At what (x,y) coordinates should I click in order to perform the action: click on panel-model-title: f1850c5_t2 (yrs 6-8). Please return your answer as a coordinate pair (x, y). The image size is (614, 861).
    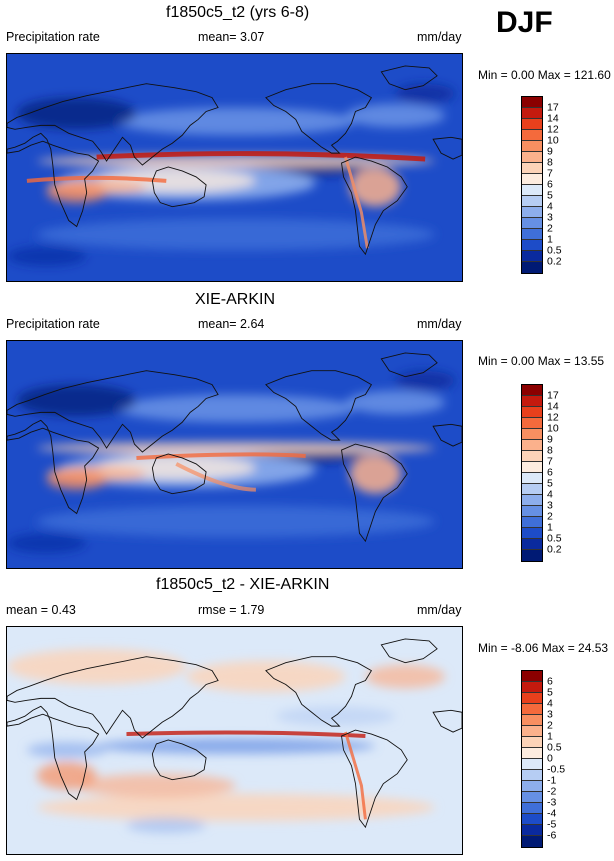
    Looking at the image, I should click on (238, 12).